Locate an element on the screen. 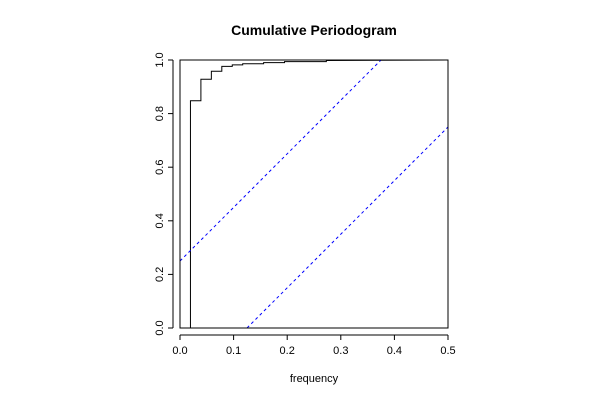  y-axis: 0.0 0.2 0.4 0.6 0.8 1.0 is located at coordinates (164, 194).